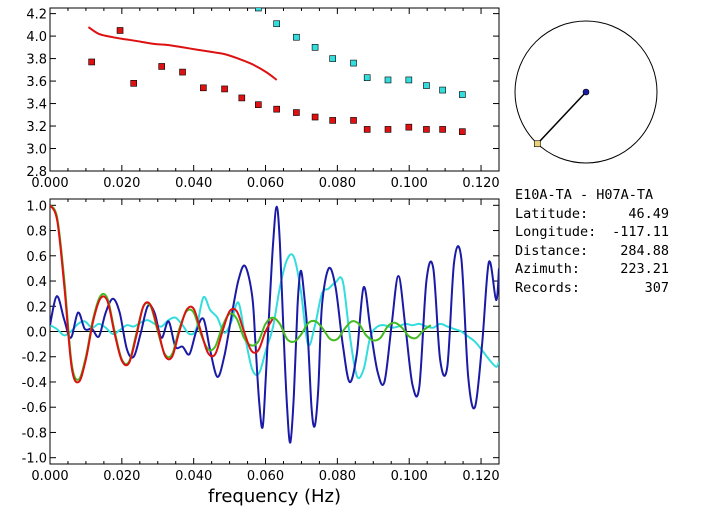  Describe the element at coordinates (607, 232) in the screenshot. I see `longitude-row: Longitude: -117.11` at that location.